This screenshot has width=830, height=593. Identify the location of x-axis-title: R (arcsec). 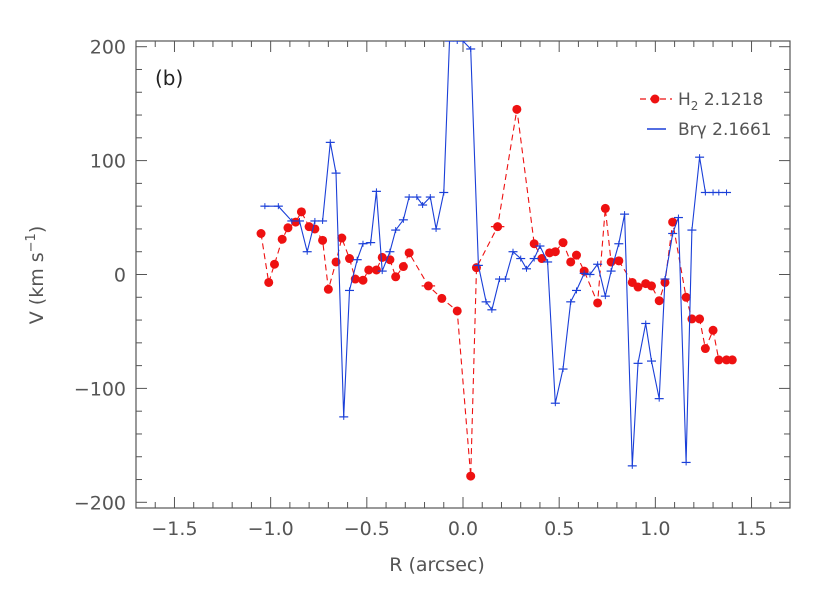
(437, 565).